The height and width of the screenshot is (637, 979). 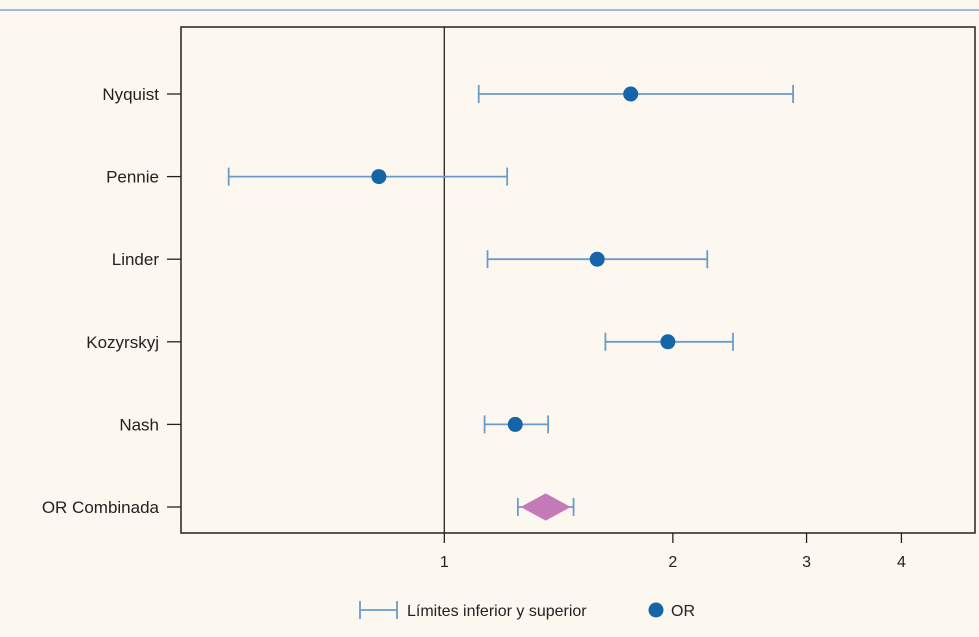 What do you see at coordinates (497, 611) in the screenshot?
I see `legend-ci-label: Límites inferior y superior` at bounding box center [497, 611].